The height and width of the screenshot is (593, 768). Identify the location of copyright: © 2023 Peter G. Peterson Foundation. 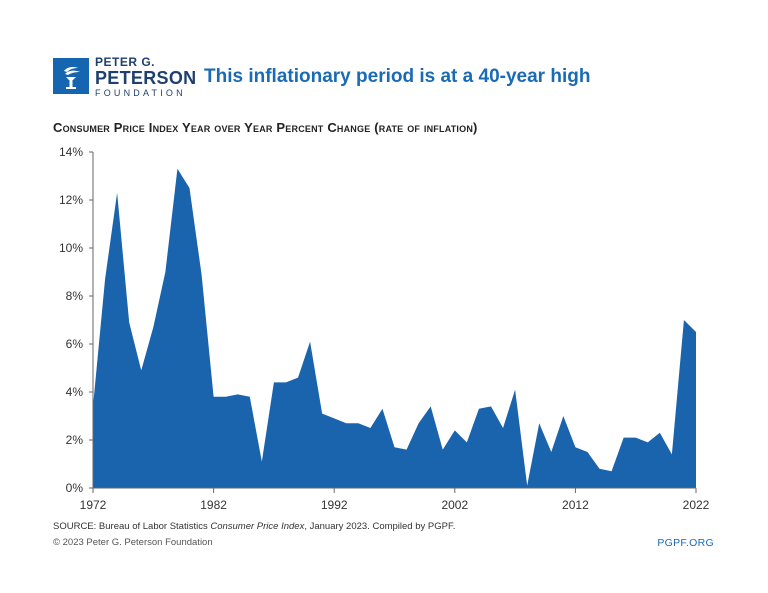
(133, 542).